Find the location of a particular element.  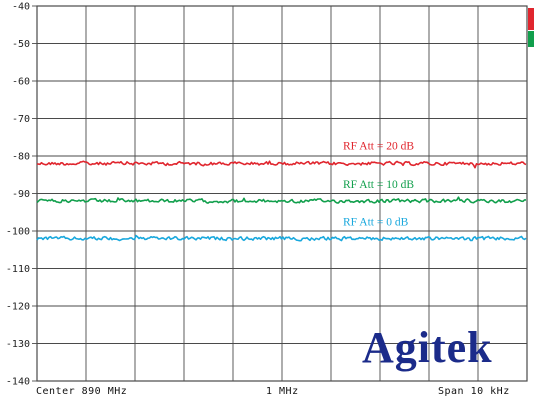

y-tick-label: -90 is located at coordinates (21, 194).